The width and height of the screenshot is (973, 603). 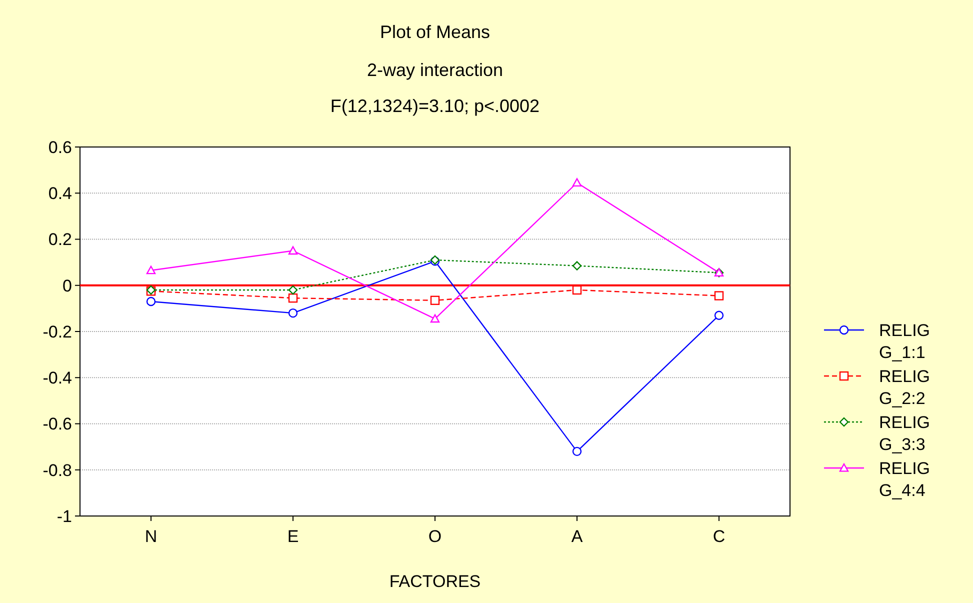 I want to click on legend-label: RELIG G_2:2, so click(x=904, y=387).